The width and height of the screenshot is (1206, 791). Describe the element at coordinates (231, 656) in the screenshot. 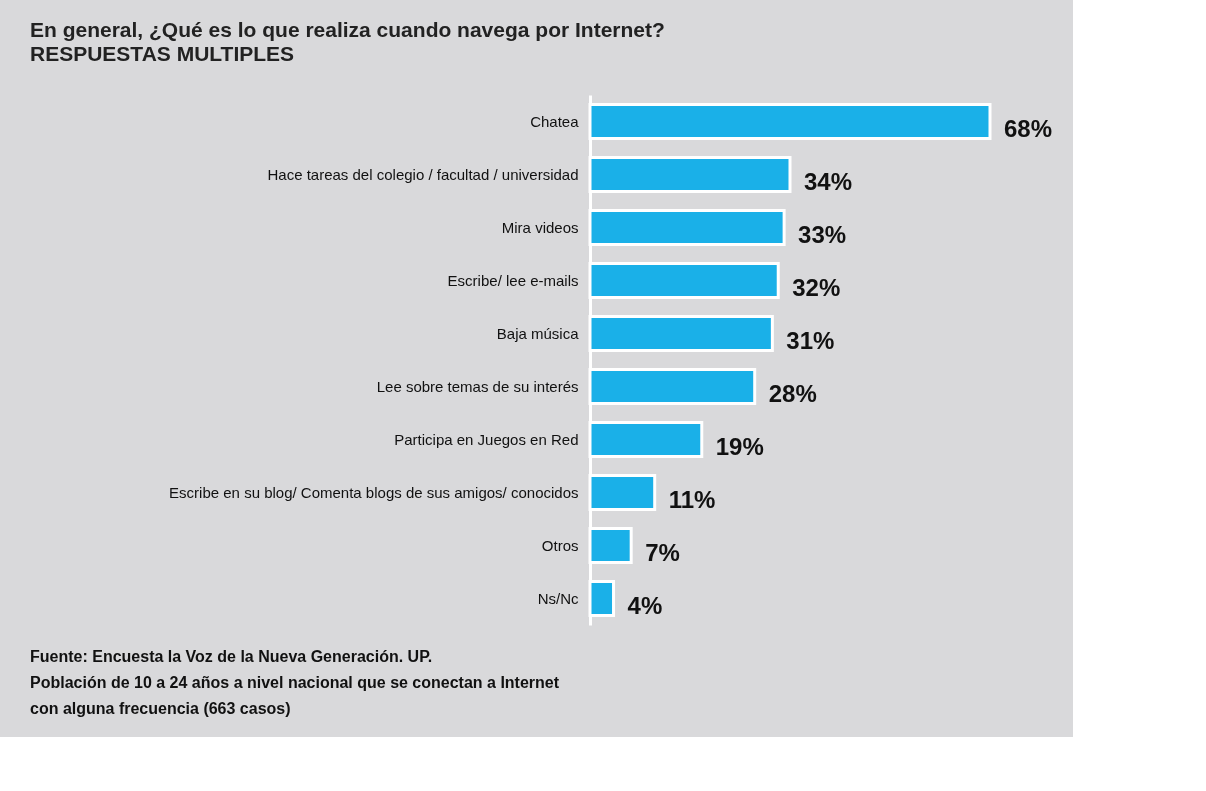

I see `source-note: Fuente: Encuesta la Voz de la Nueva Generación. UP.` at that location.